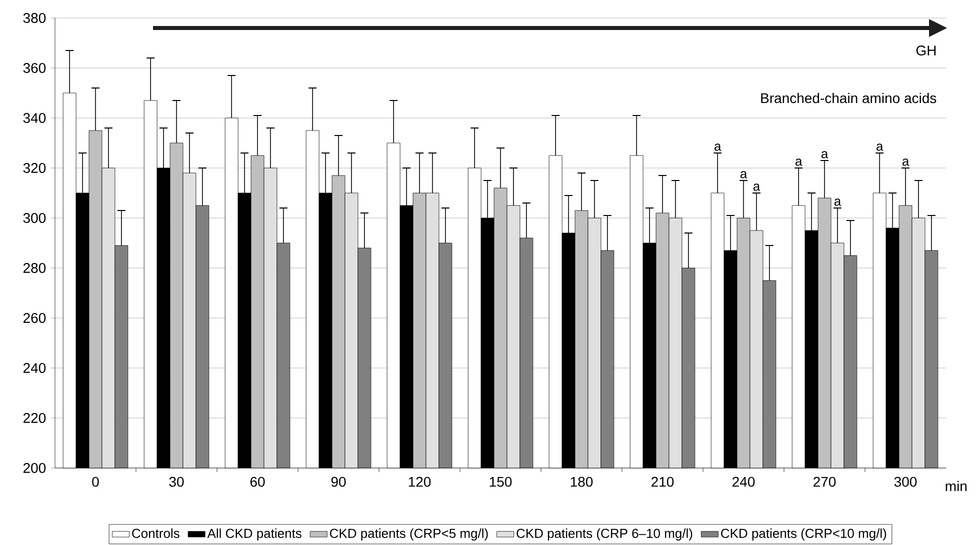  What do you see at coordinates (34, 368) in the screenshot?
I see `y-tick-label: 240` at bounding box center [34, 368].